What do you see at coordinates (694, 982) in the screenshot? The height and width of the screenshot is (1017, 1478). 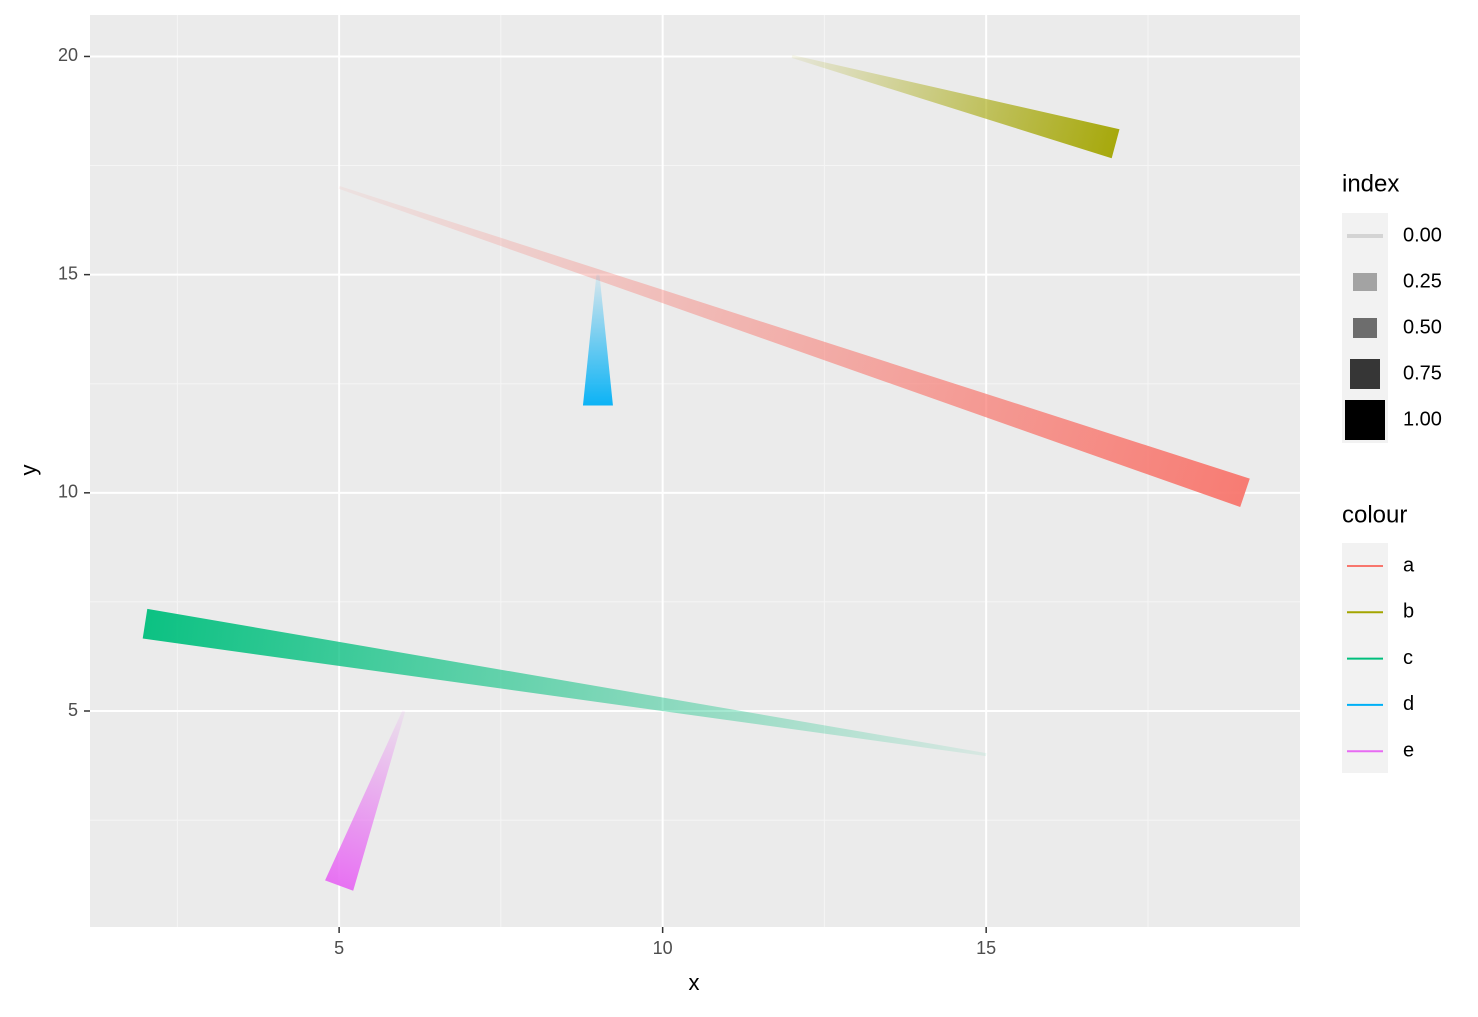 I see `x-axis-label: x` at bounding box center [694, 982].